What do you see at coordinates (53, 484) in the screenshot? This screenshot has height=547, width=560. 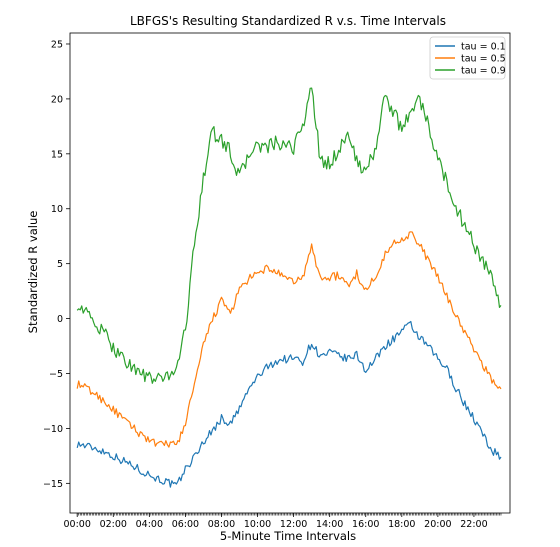 I see `y-tick-label: −15` at bounding box center [53, 484].